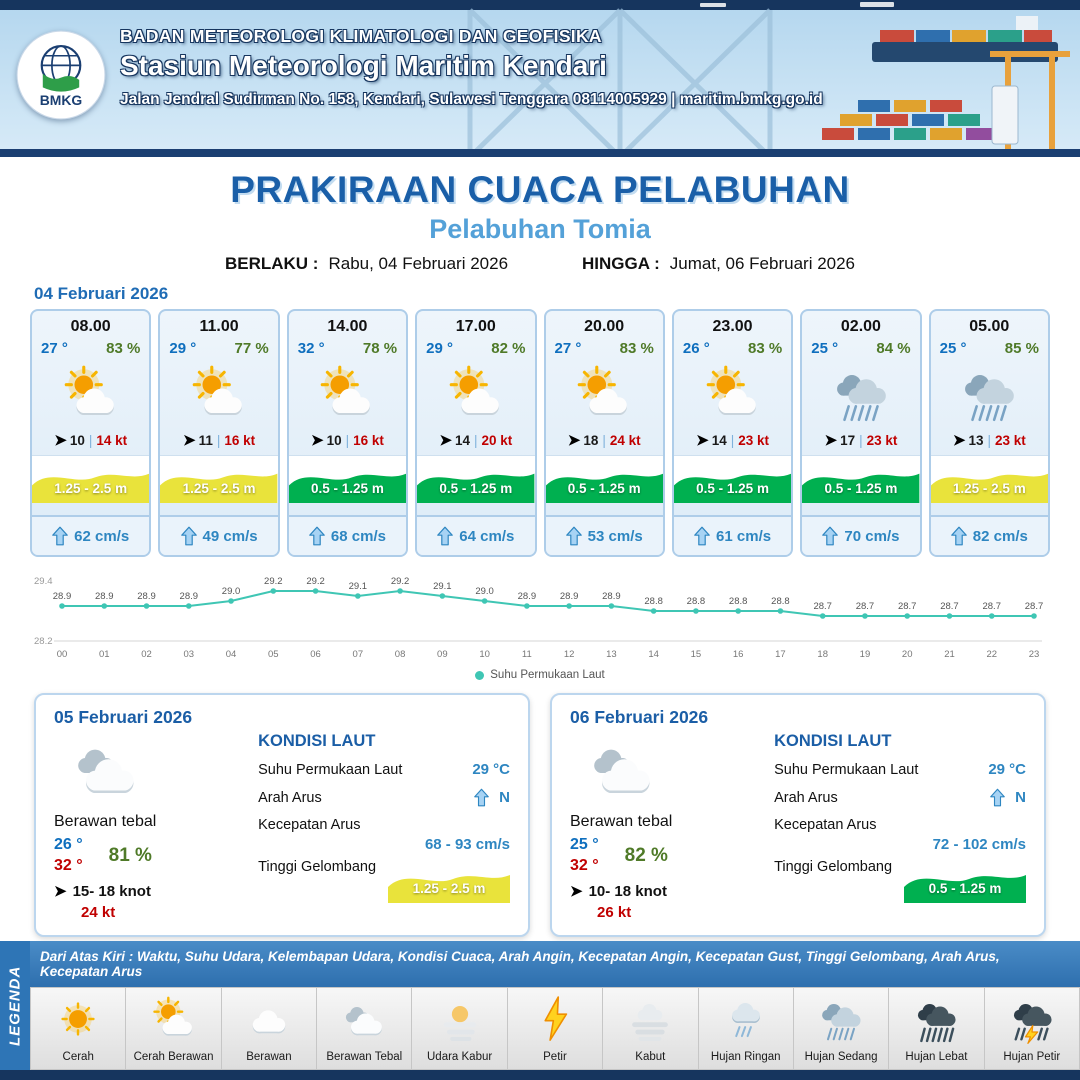  What do you see at coordinates (882, 440) in the screenshot?
I see `gust-speed: 23 kt` at bounding box center [882, 440].